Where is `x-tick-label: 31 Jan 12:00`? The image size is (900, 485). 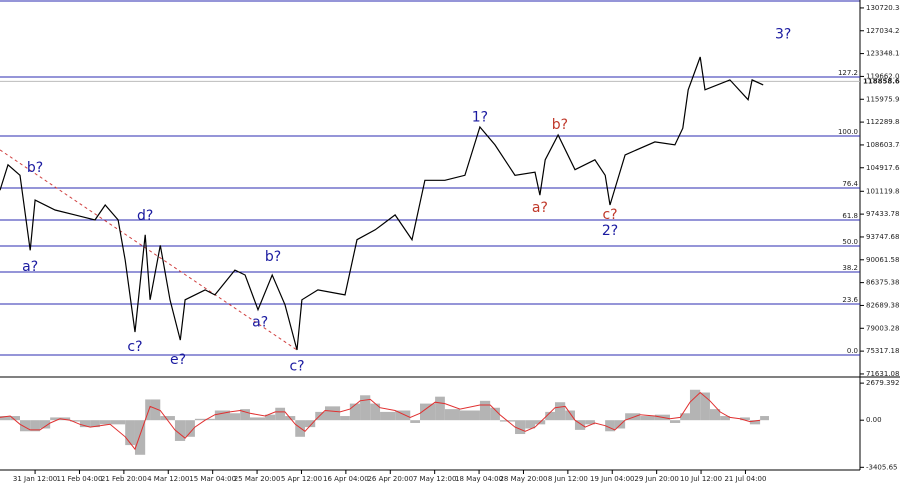
x-tick-label: 31 Jan 12:00 is located at coordinates (35, 479).